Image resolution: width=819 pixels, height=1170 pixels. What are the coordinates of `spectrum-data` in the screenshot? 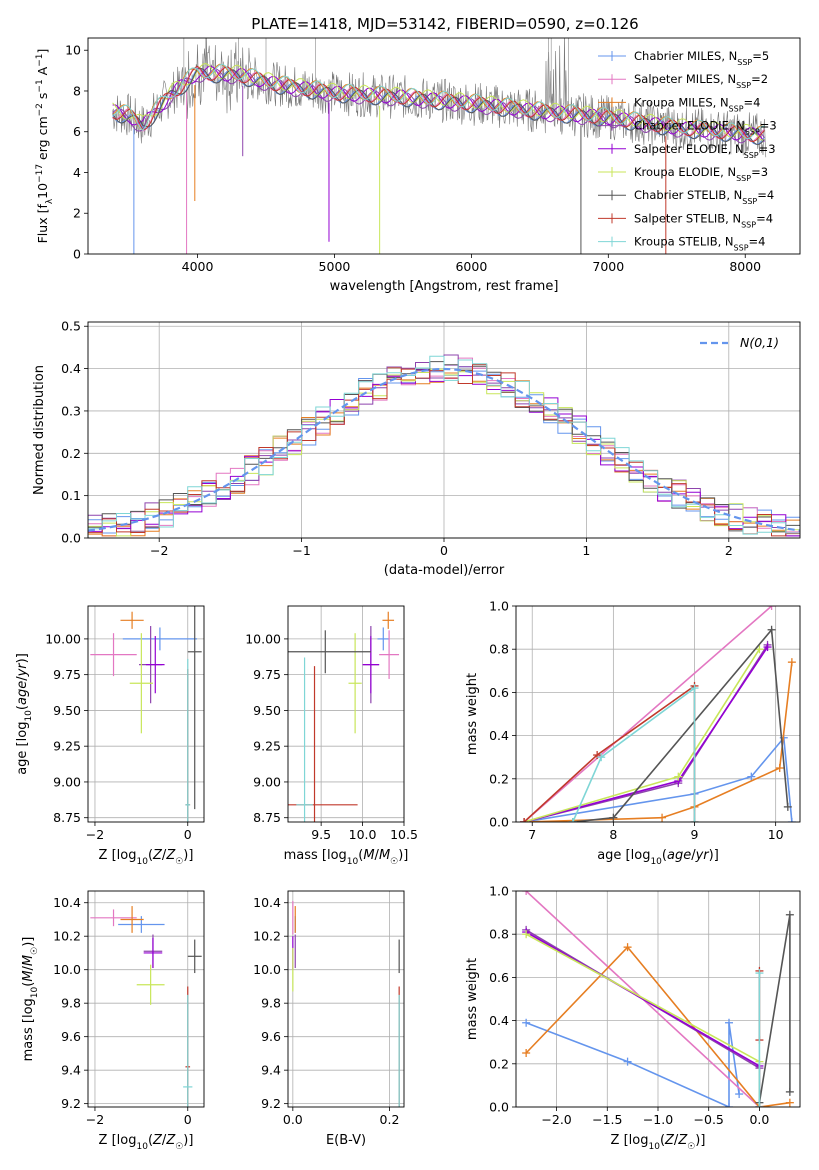 It's located at (439, 98).